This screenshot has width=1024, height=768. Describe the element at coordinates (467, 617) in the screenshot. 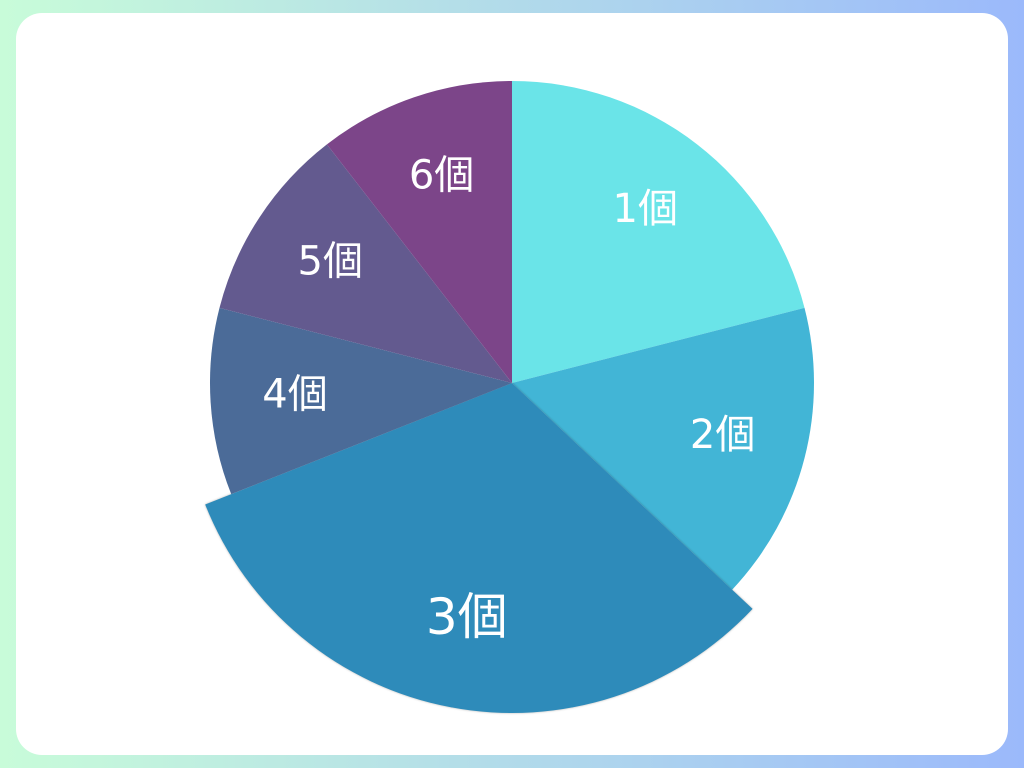

I see `slice-label-3: 3個` at that location.